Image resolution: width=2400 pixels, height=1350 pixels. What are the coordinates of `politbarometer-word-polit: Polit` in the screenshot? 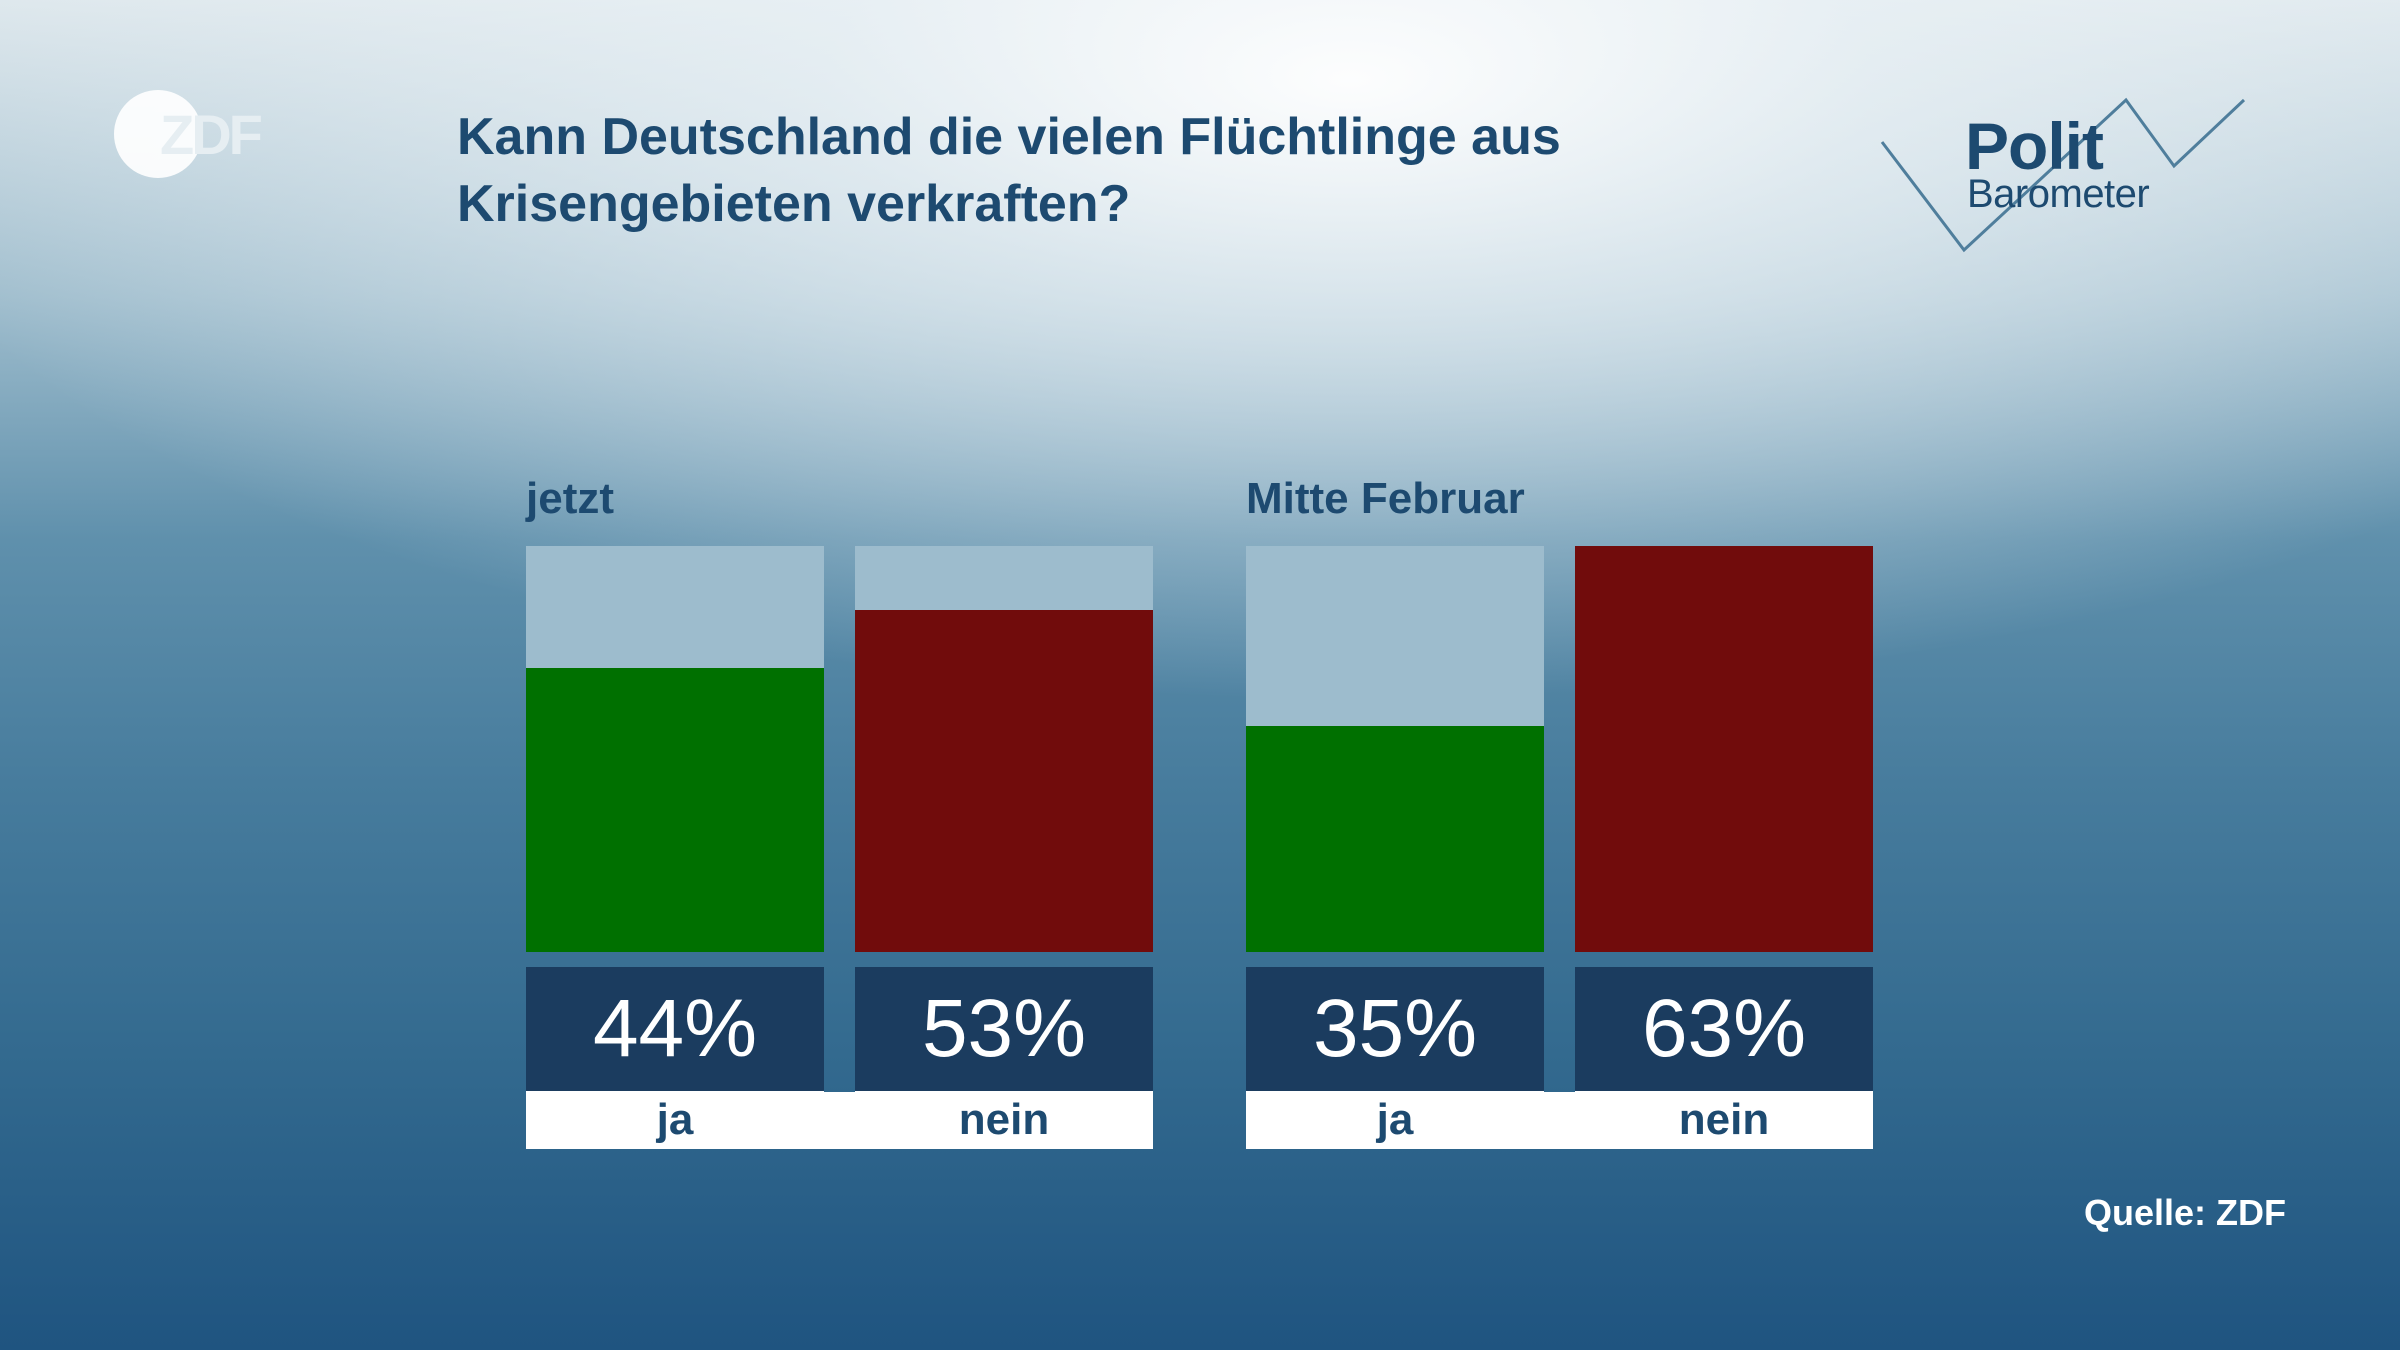 It's located at (2034, 146).